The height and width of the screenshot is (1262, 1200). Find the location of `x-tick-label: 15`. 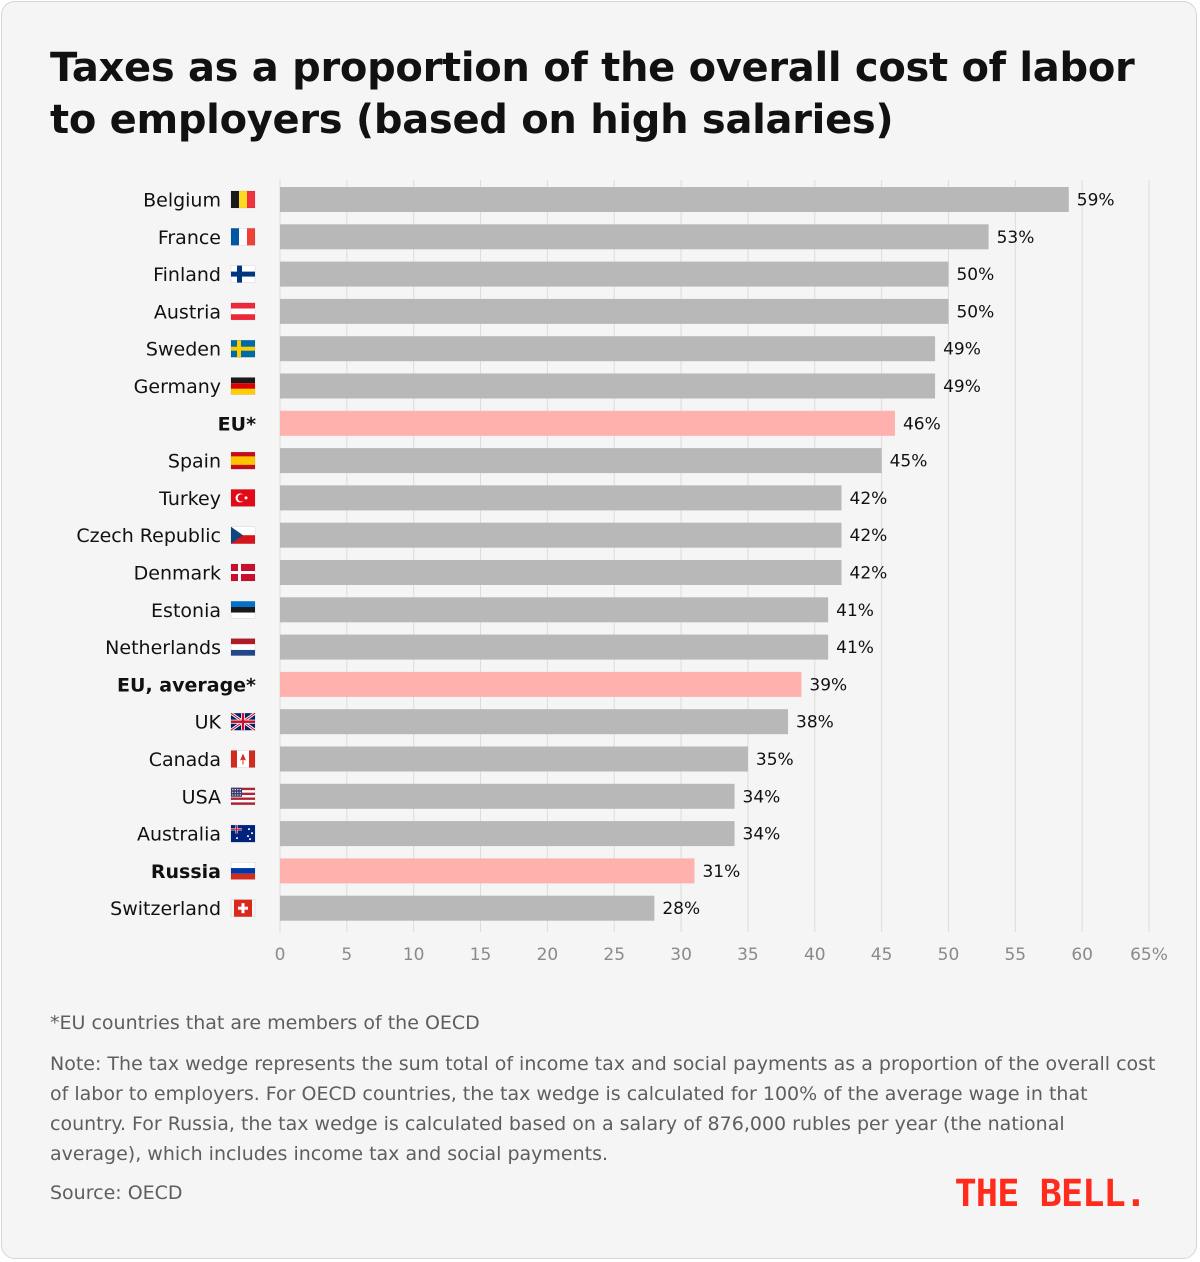

x-tick-label: 15 is located at coordinates (481, 955).